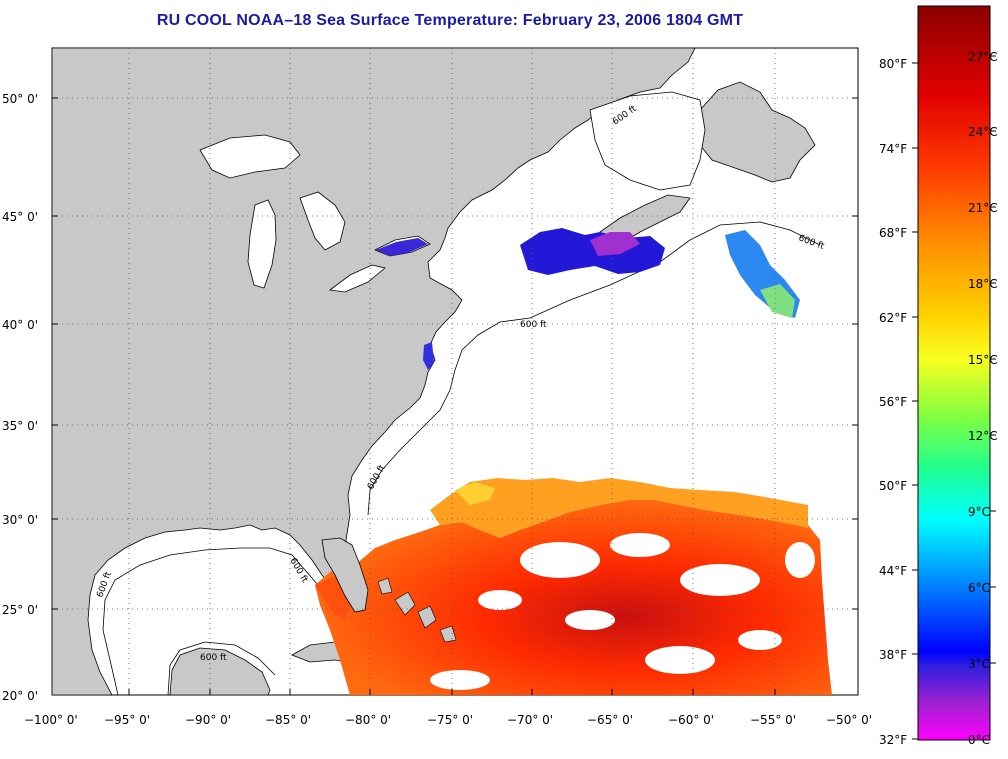 Image resolution: width=1008 pixels, height=759 pixels. What do you see at coordinates (127, 720) in the screenshot?
I see `lon-label: −95° 0'` at bounding box center [127, 720].